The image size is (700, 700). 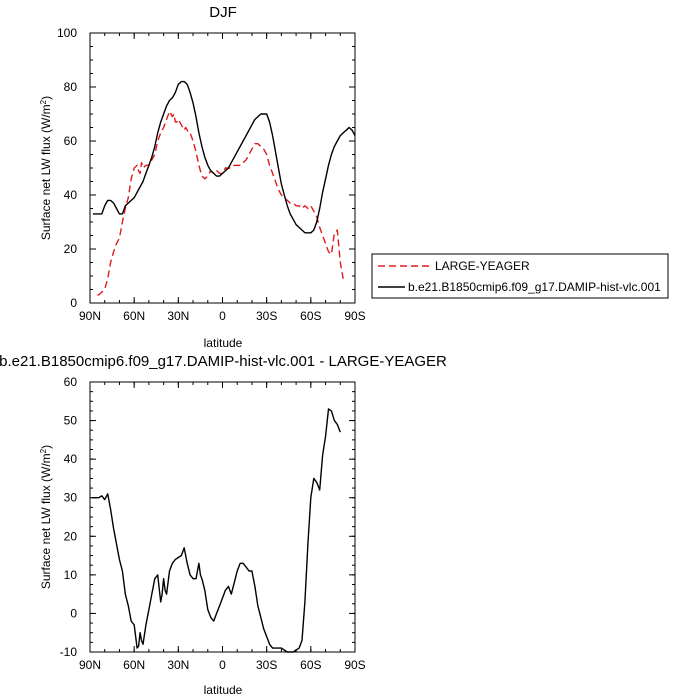 I want to click on top-x-tick-label: 30S, so click(x=266, y=316).